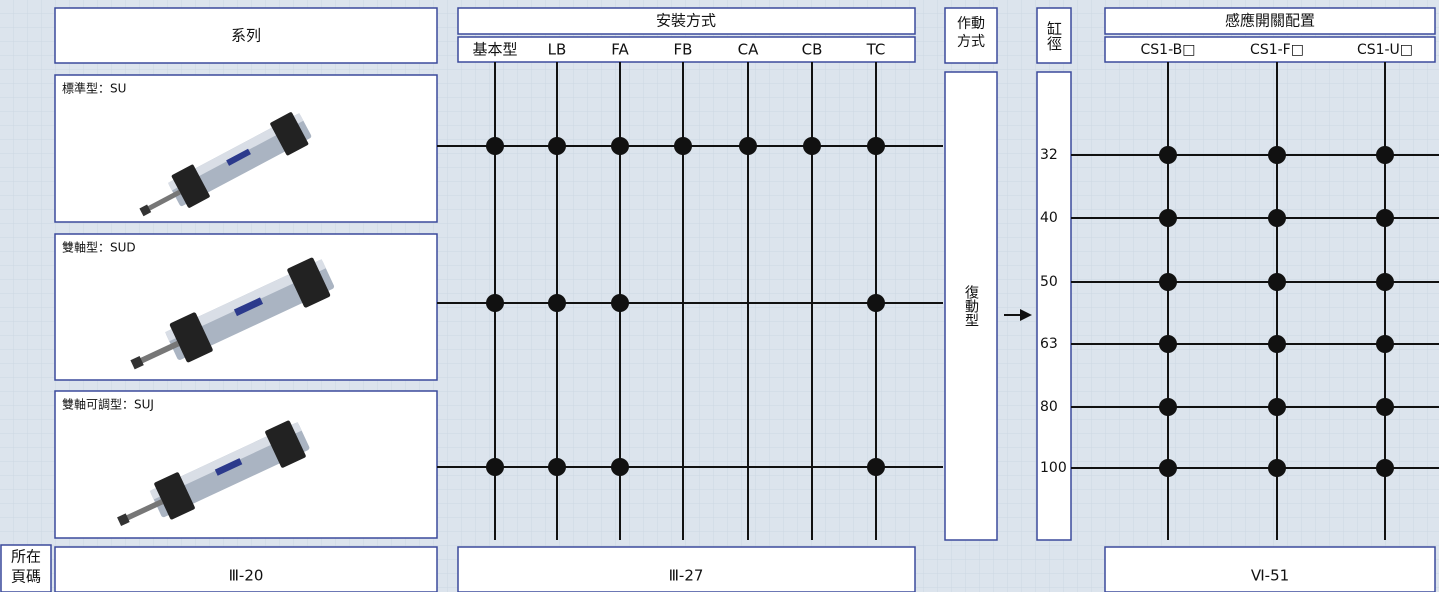 The height and width of the screenshot is (592, 1439). What do you see at coordinates (971, 42) in the screenshot?
I see `action-header: 方式` at bounding box center [971, 42].